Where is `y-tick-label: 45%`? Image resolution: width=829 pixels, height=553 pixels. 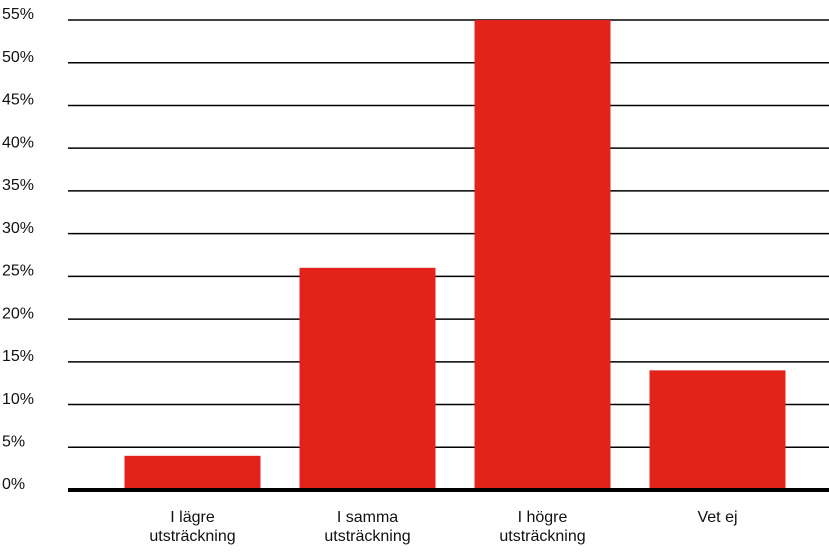
y-tick-label: 45% is located at coordinates (18, 100).